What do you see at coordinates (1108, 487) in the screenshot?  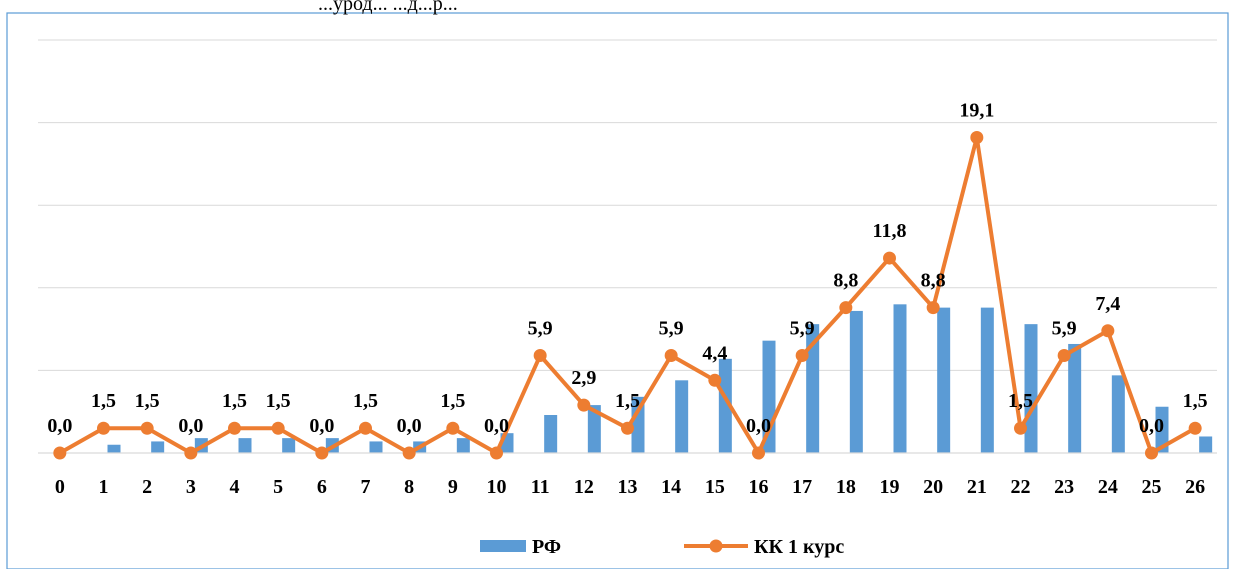 I see `x-tick-24: 24` at bounding box center [1108, 487].